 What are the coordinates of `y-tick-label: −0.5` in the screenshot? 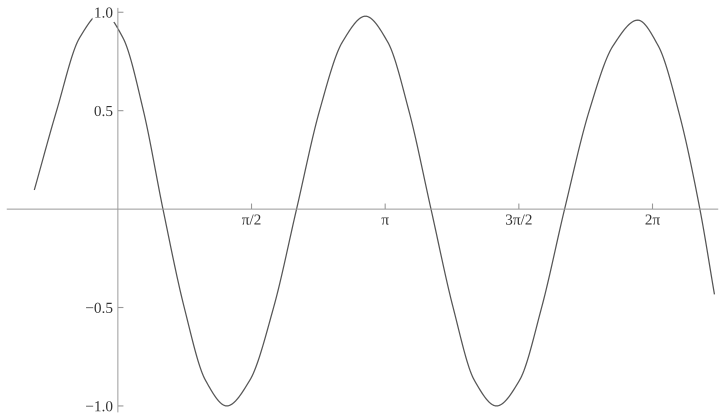 It's located at (99, 308).